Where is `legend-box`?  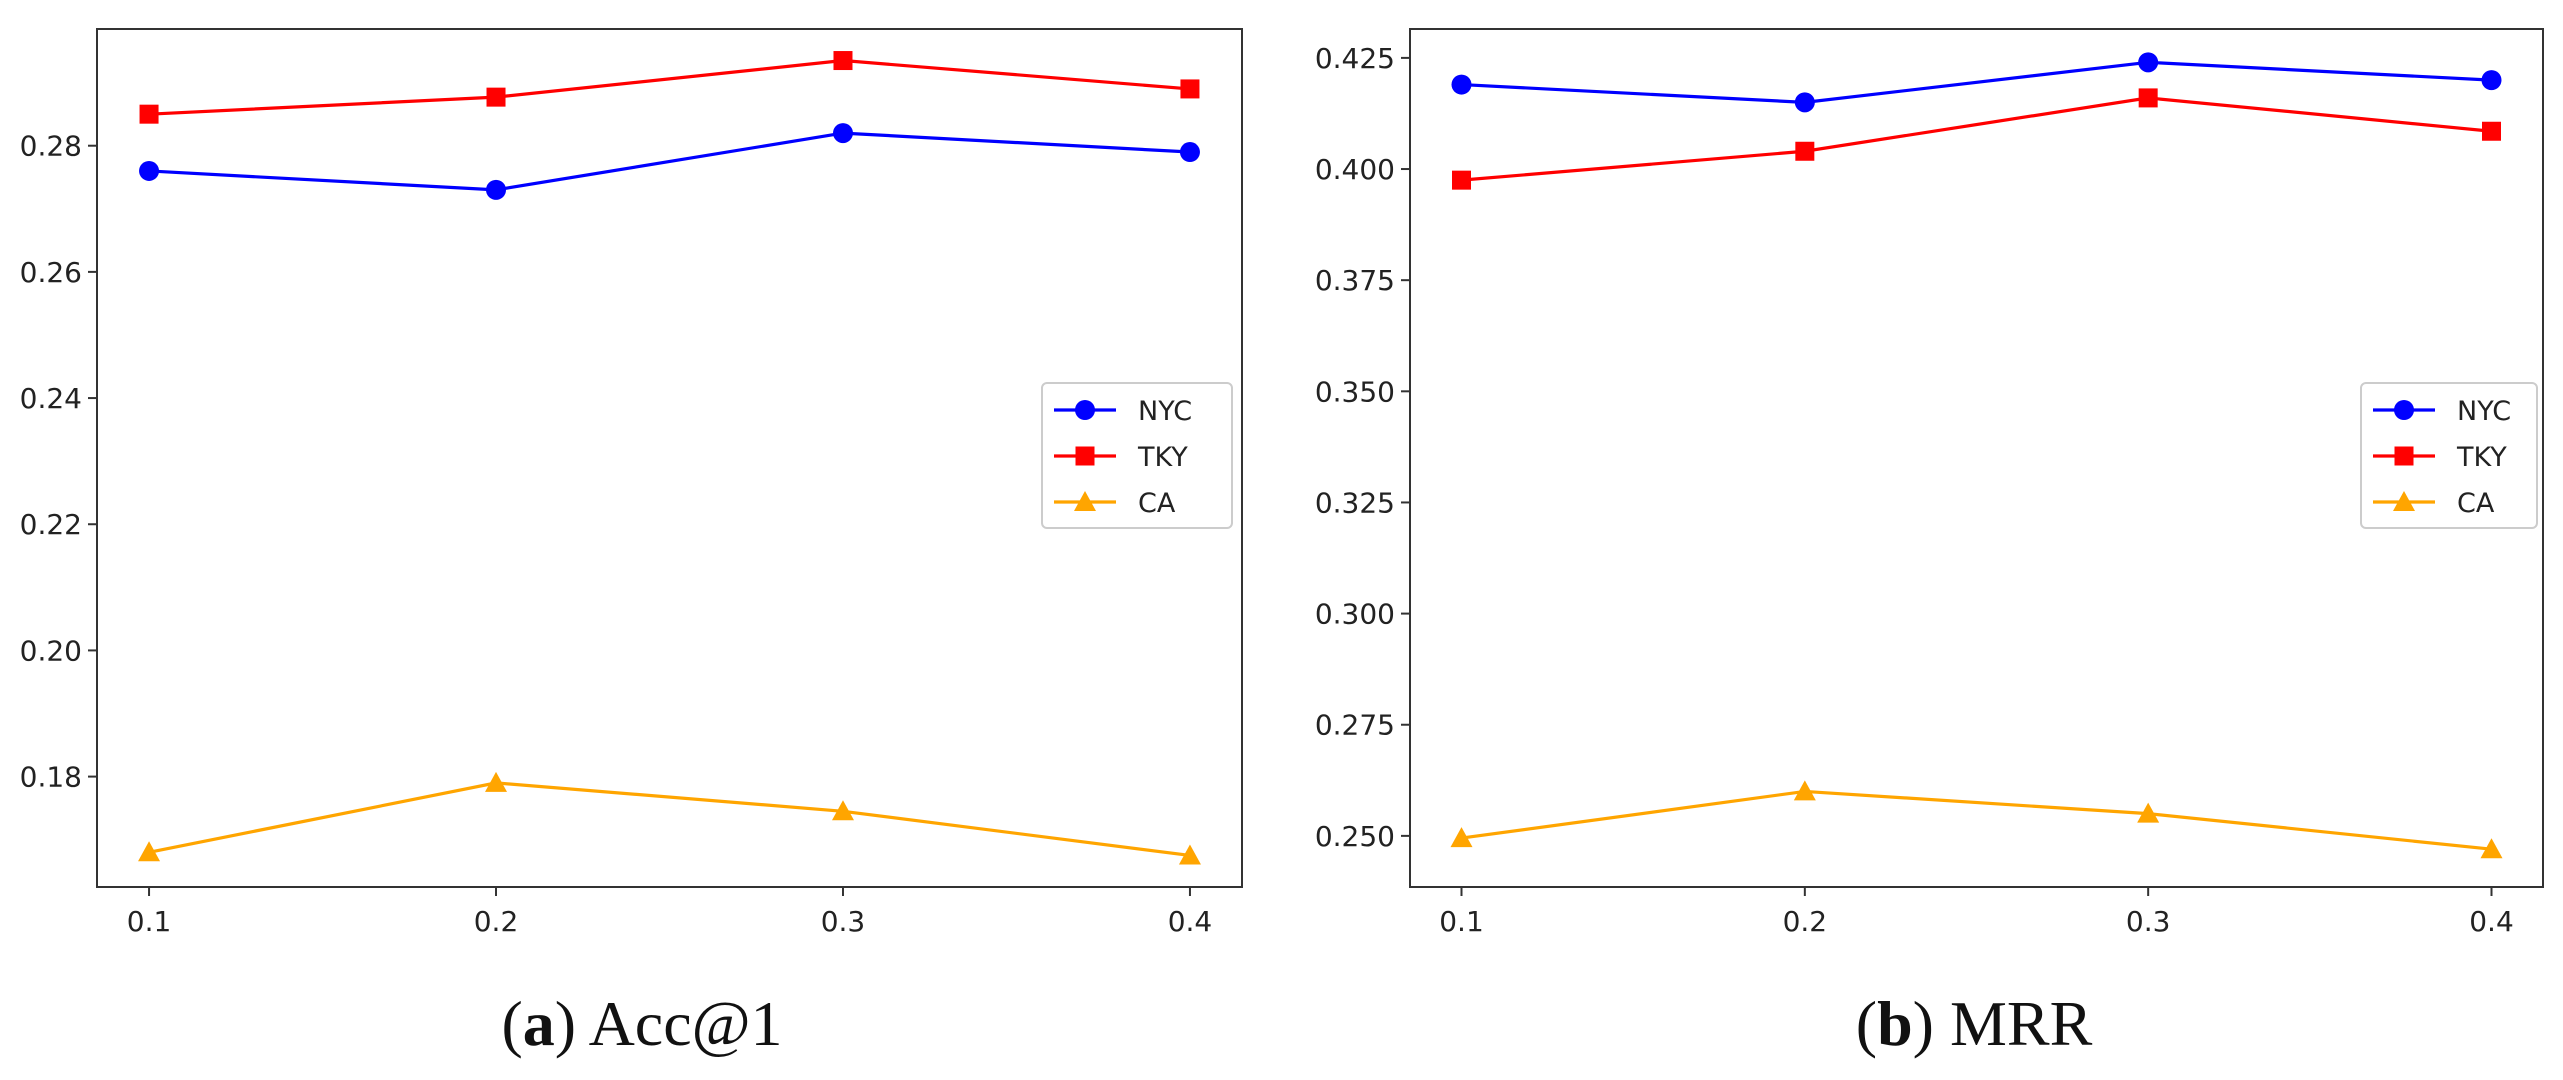 legend-box is located at coordinates (1137, 455).